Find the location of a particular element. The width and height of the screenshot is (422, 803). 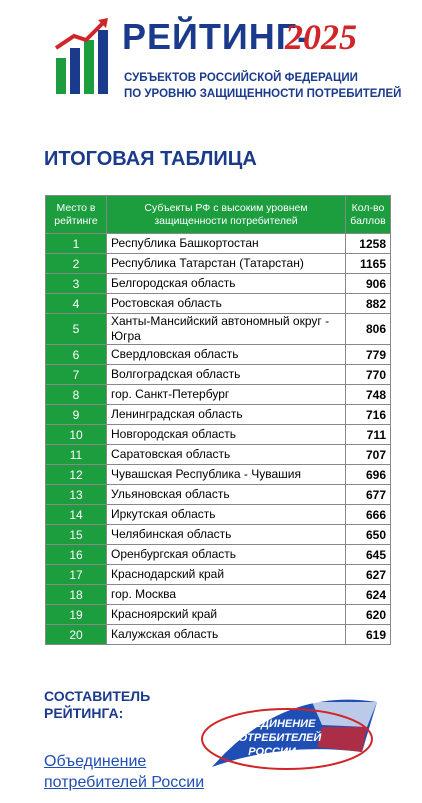

place-cell: 5 is located at coordinates (76, 329).